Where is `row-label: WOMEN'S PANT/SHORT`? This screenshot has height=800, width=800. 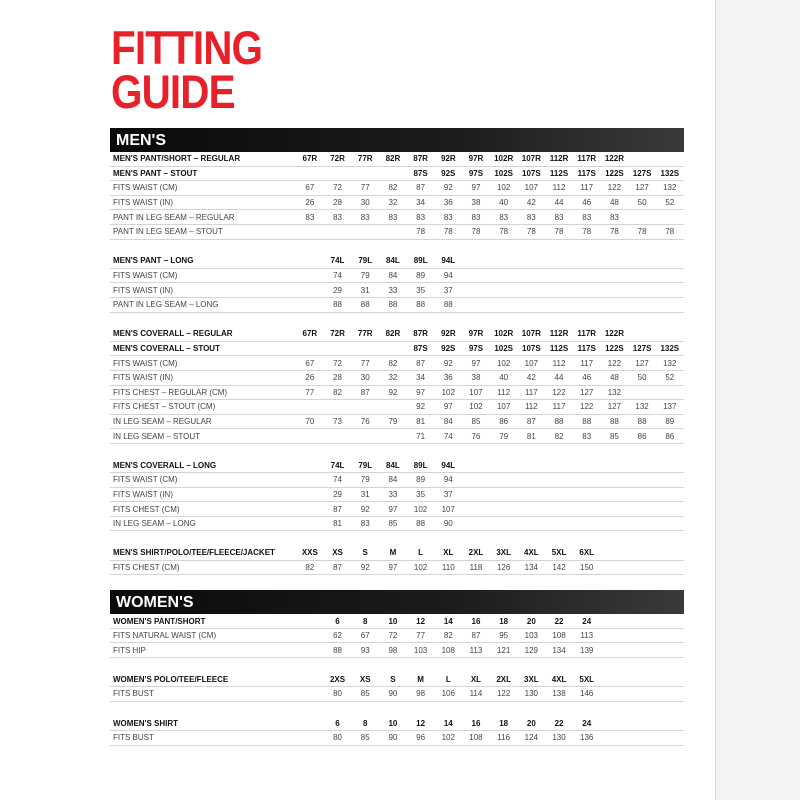
row-label: WOMEN'S PANT/SHORT is located at coordinates (159, 621).